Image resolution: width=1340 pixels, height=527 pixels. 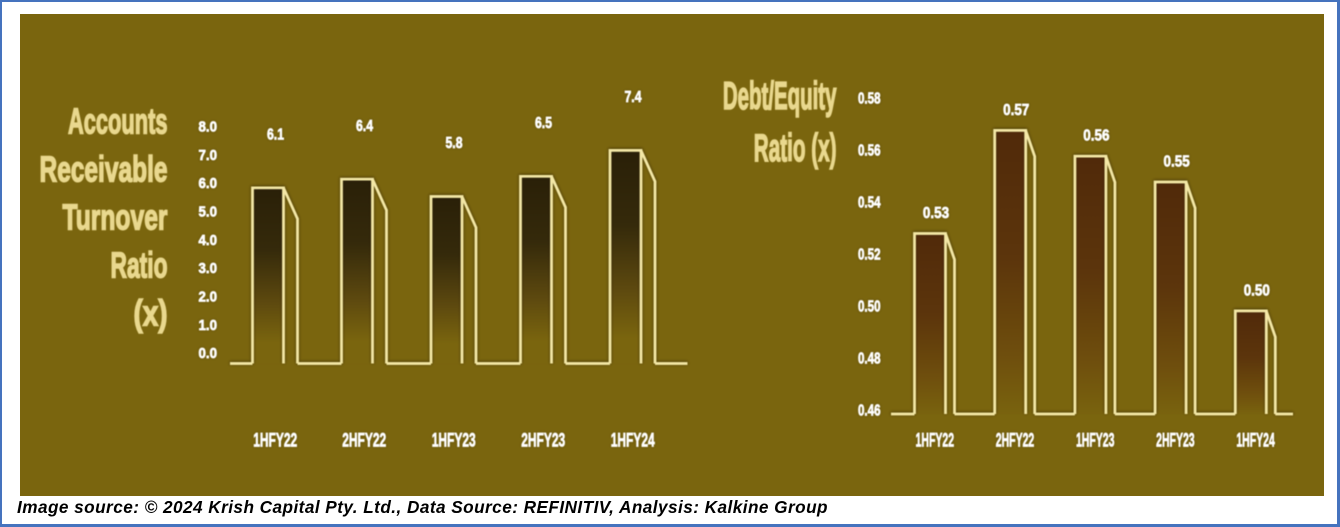 I want to click on svg-text: Ratio, so click(x=139, y=265).